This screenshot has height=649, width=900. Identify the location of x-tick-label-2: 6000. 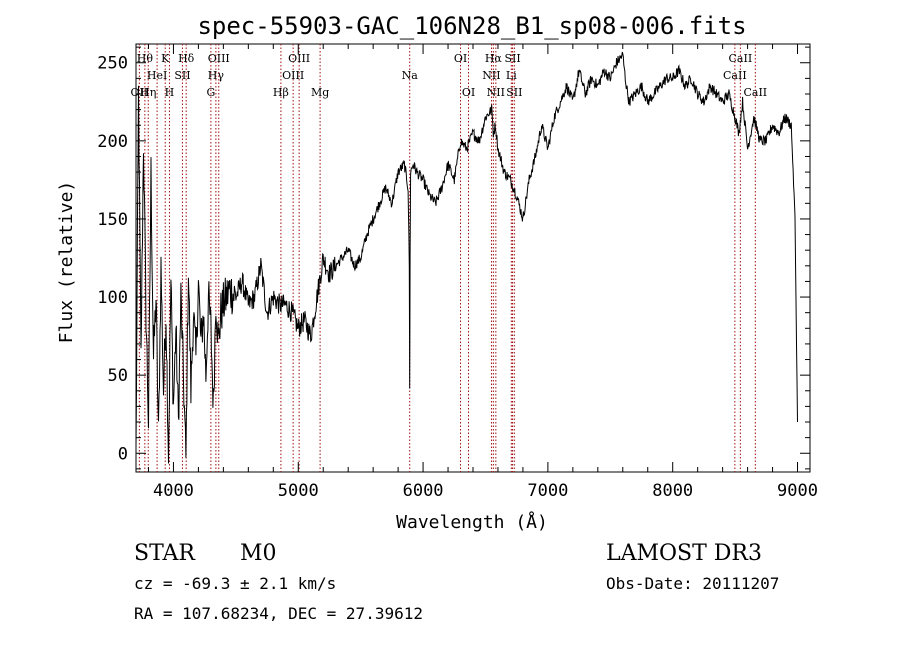
(423, 491).